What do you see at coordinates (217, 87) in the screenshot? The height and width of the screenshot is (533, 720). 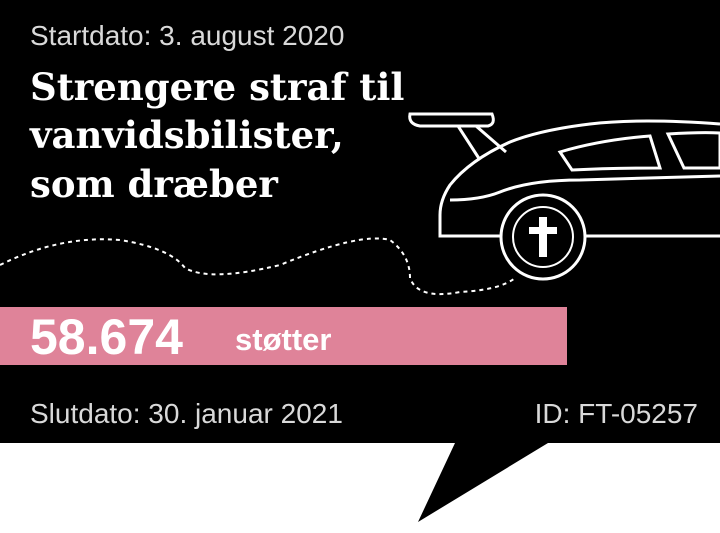 I see `title-line: Strengere straf til` at bounding box center [217, 87].